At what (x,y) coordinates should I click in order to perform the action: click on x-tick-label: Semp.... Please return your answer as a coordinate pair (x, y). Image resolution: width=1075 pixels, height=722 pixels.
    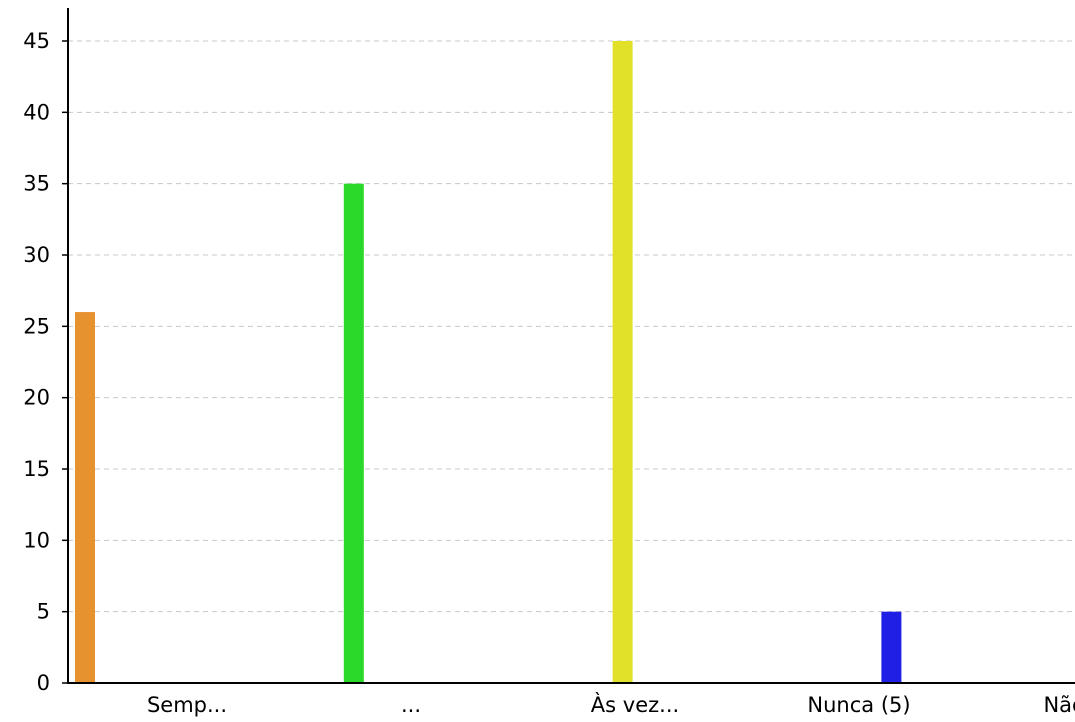
    Looking at the image, I should click on (187, 705).